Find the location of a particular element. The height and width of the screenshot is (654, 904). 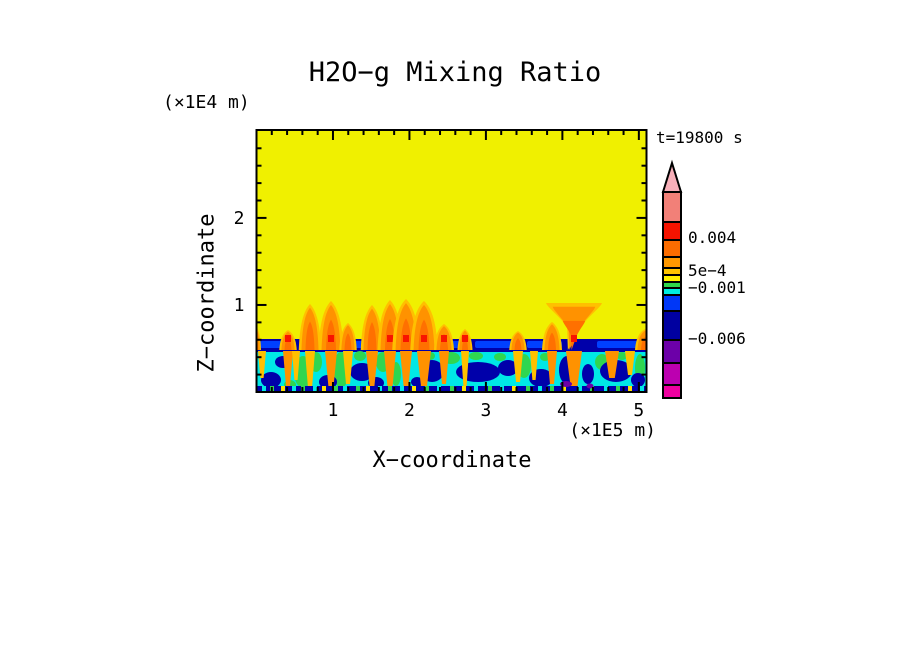

colorbar: 0.004 5e−4−0.001 −0.006 is located at coordinates (703, 279).